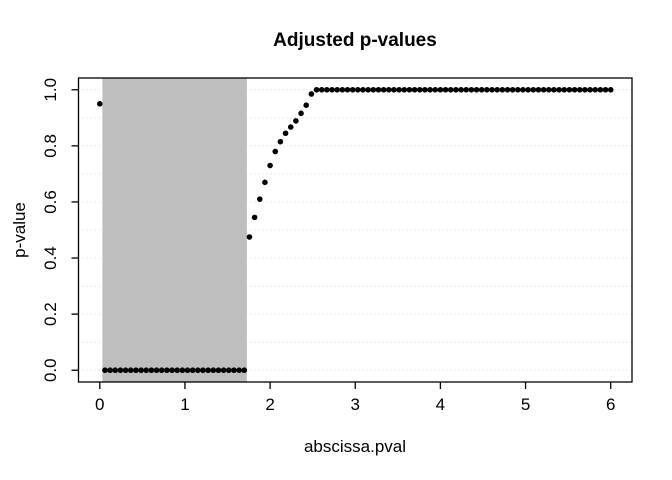  What do you see at coordinates (50, 146) in the screenshot?
I see `y-tick-label: 0.8` at bounding box center [50, 146].